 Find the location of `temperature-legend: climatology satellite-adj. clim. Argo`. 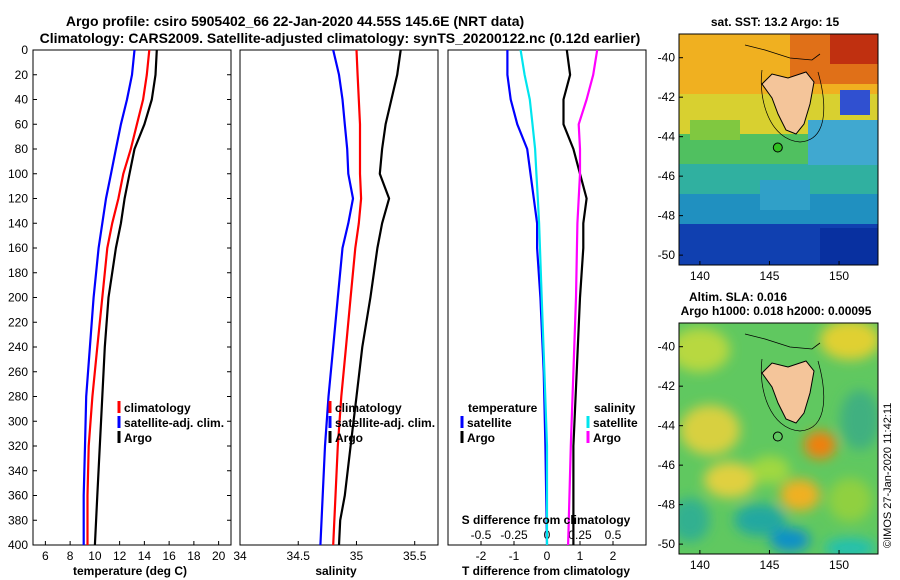

temperature-legend: climatology satellite-adj. clim. Argo is located at coordinates (170, 423).